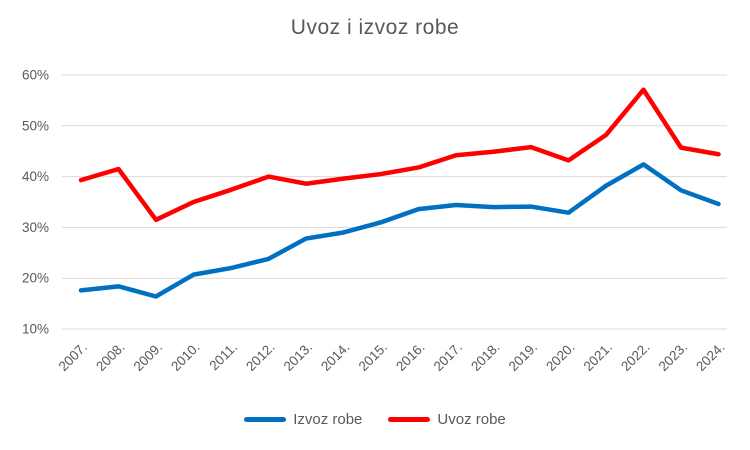 The width and height of the screenshot is (750, 450). I want to click on legend-item-izvoz: Izvoz robe, so click(303, 419).